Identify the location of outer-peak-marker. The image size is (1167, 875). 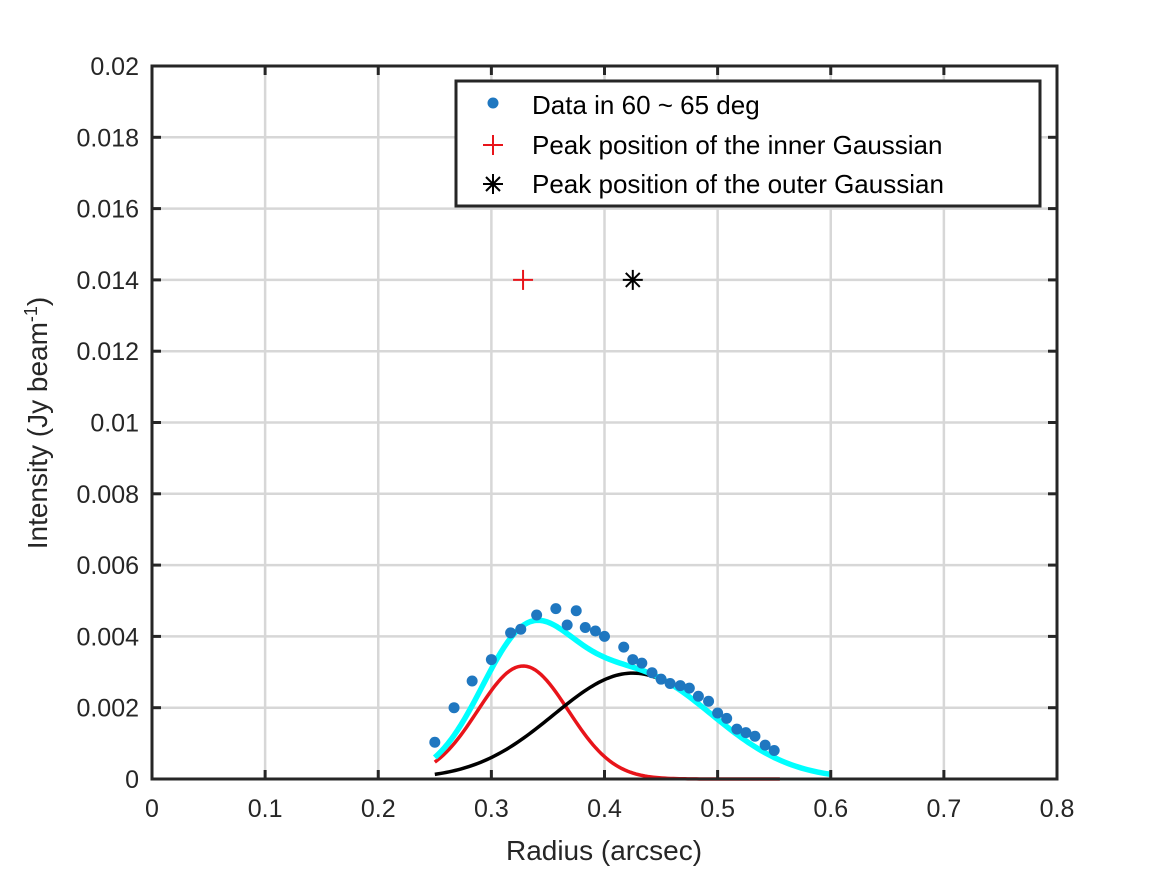
(632, 279).